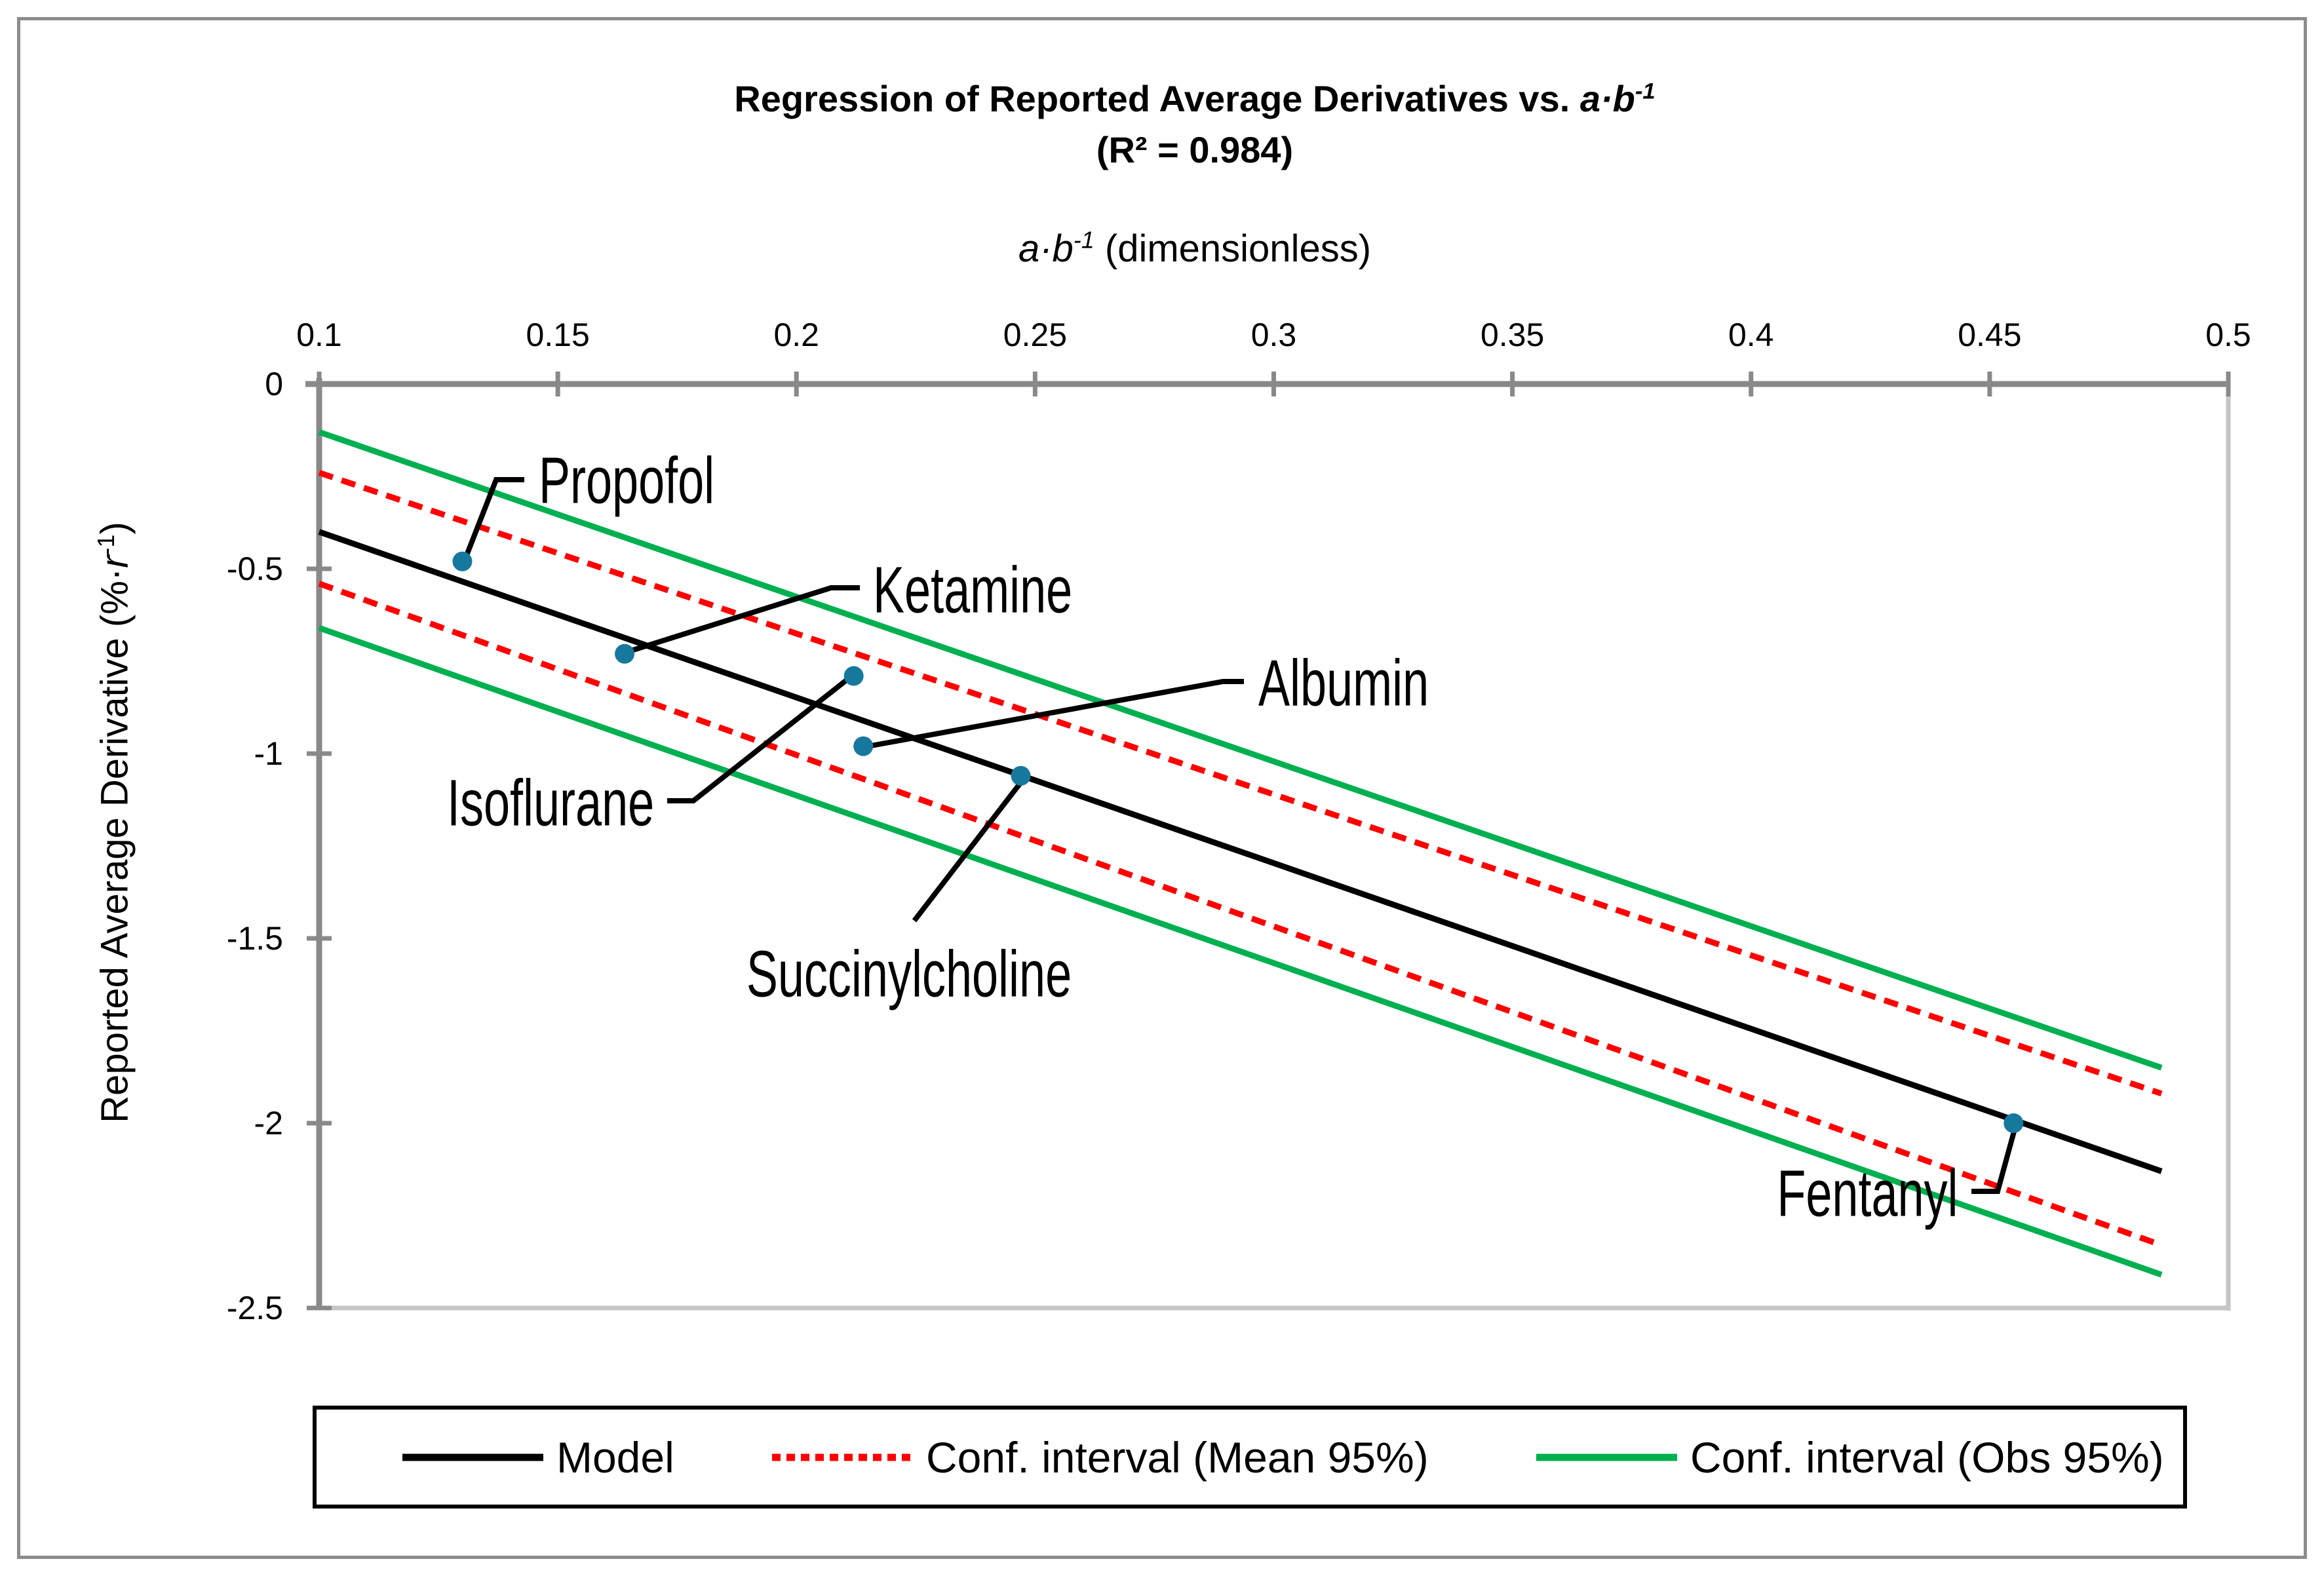 This screenshot has width=2324, height=1576. Describe the element at coordinates (255, 568) in the screenshot. I see `y-tick-label: -0.5` at that location.